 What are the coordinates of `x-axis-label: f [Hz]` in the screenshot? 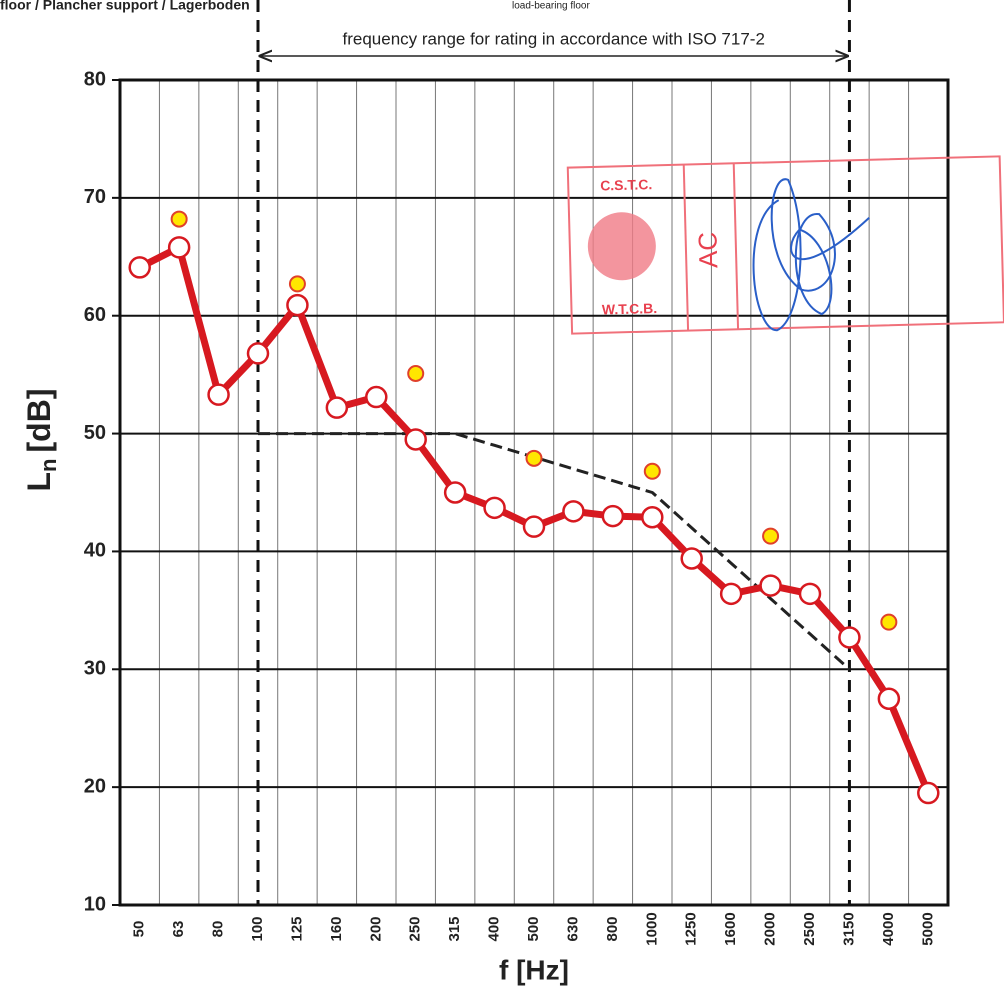 It's located at (534, 969).